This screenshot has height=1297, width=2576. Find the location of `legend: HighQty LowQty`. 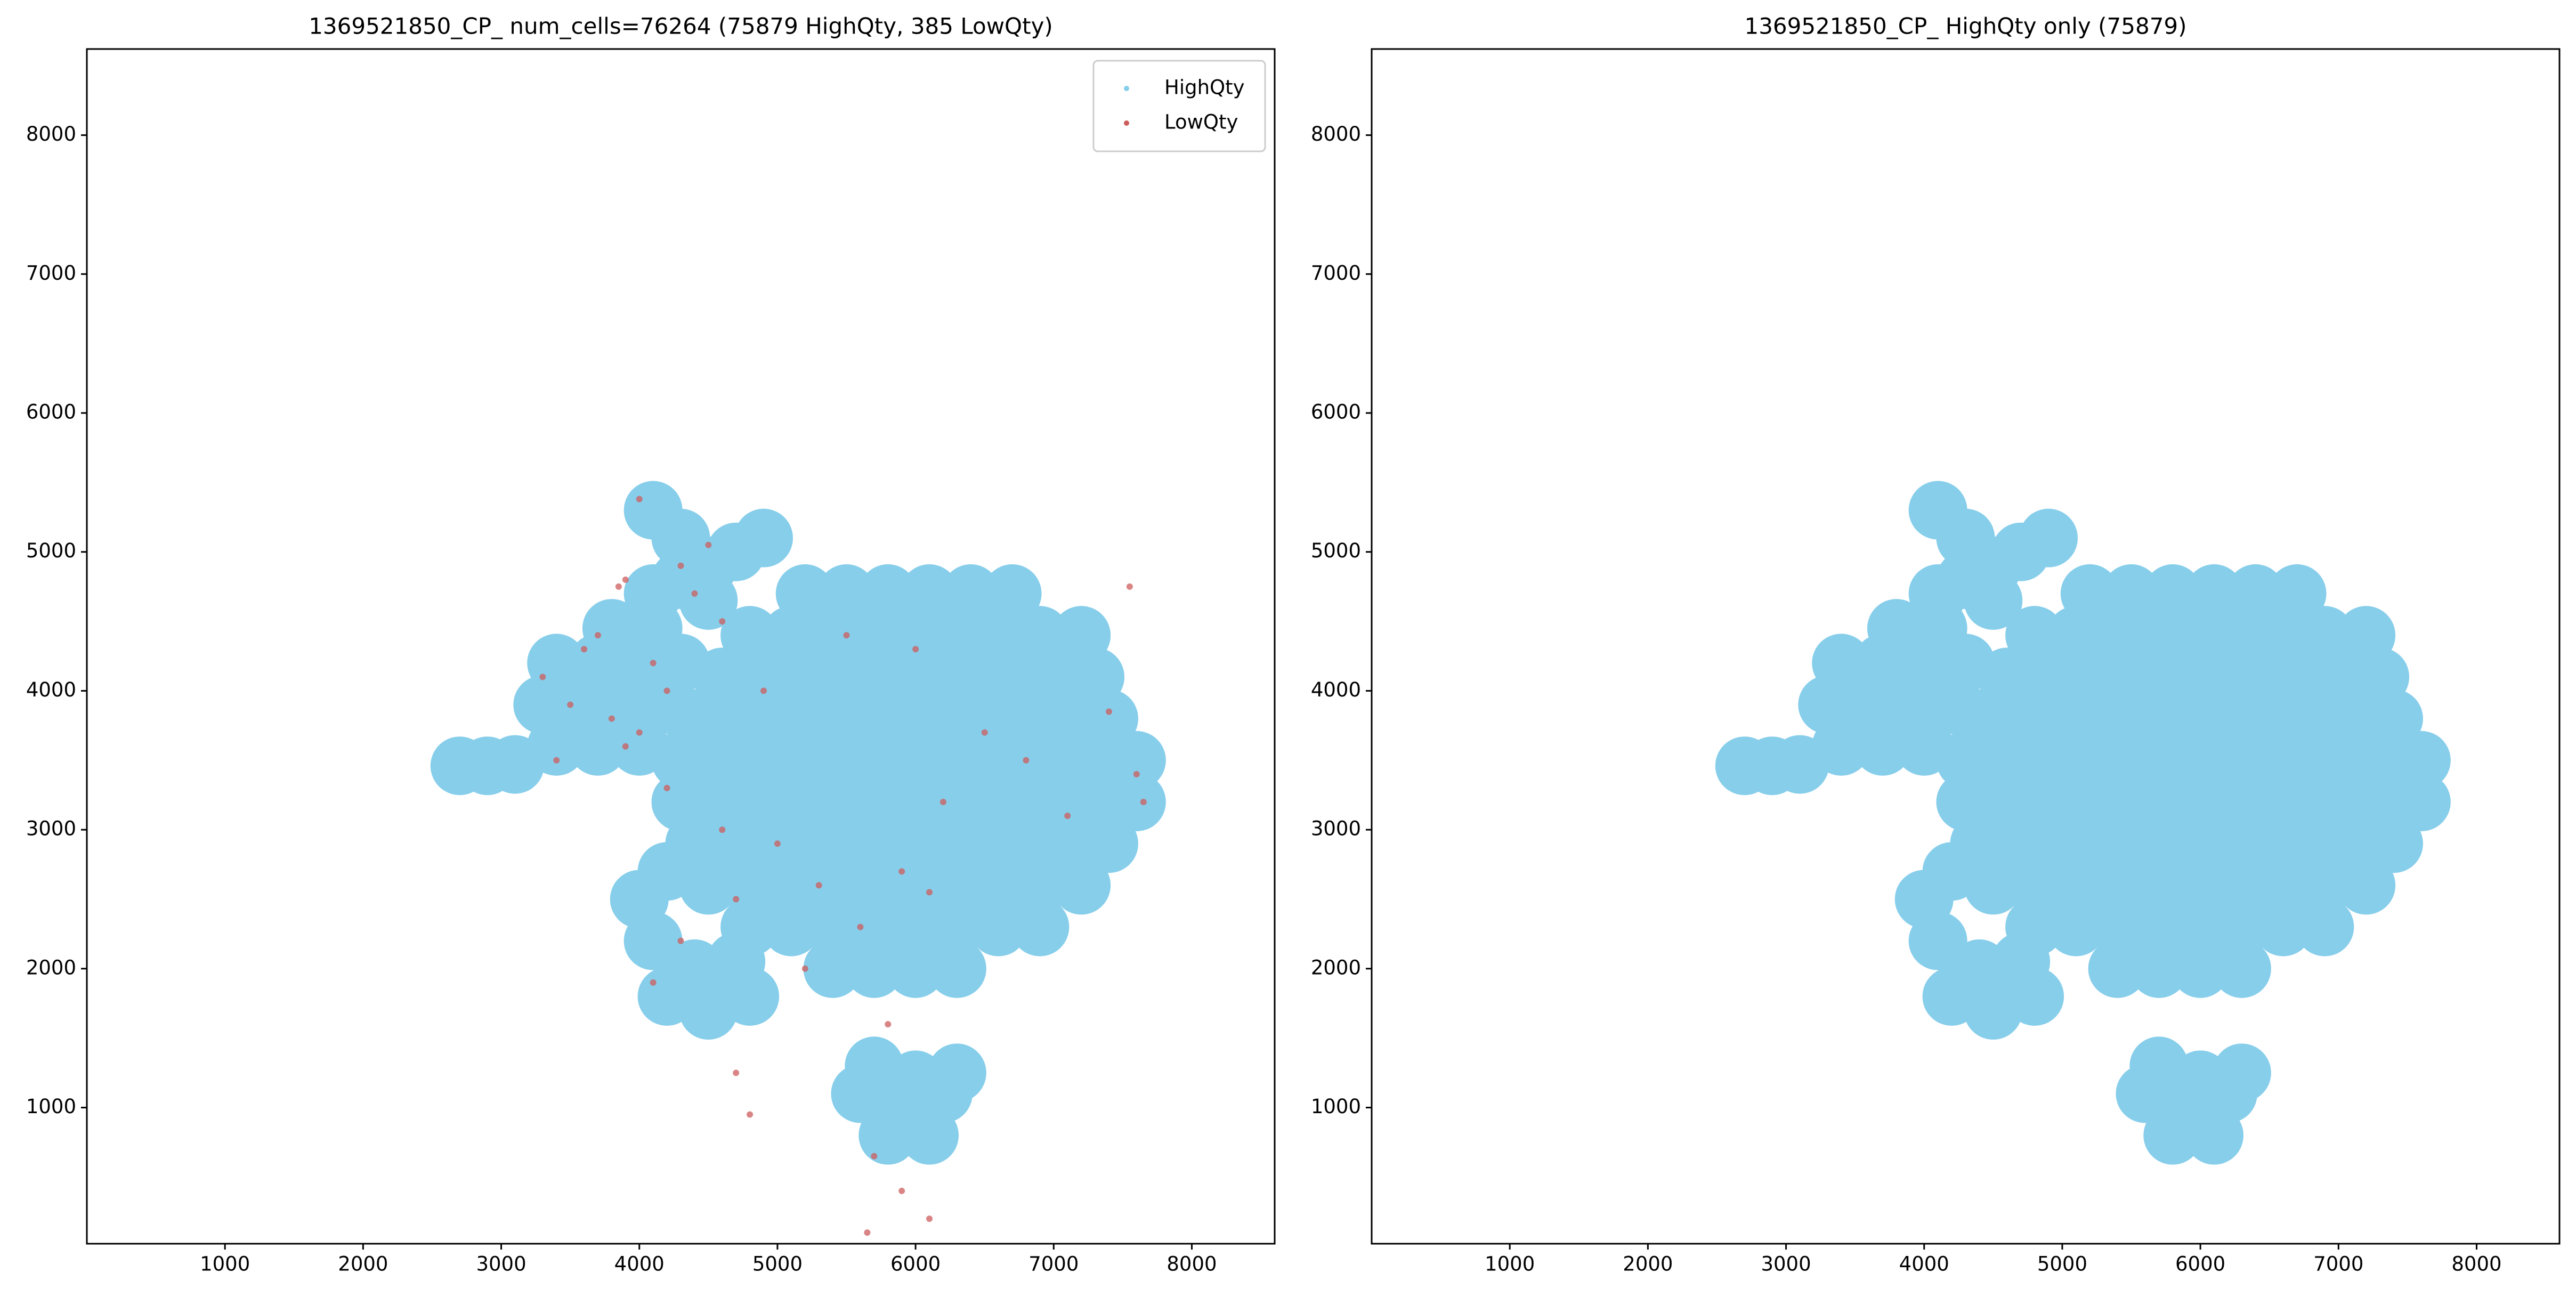

legend: HighQty LowQty is located at coordinates (1179, 106).